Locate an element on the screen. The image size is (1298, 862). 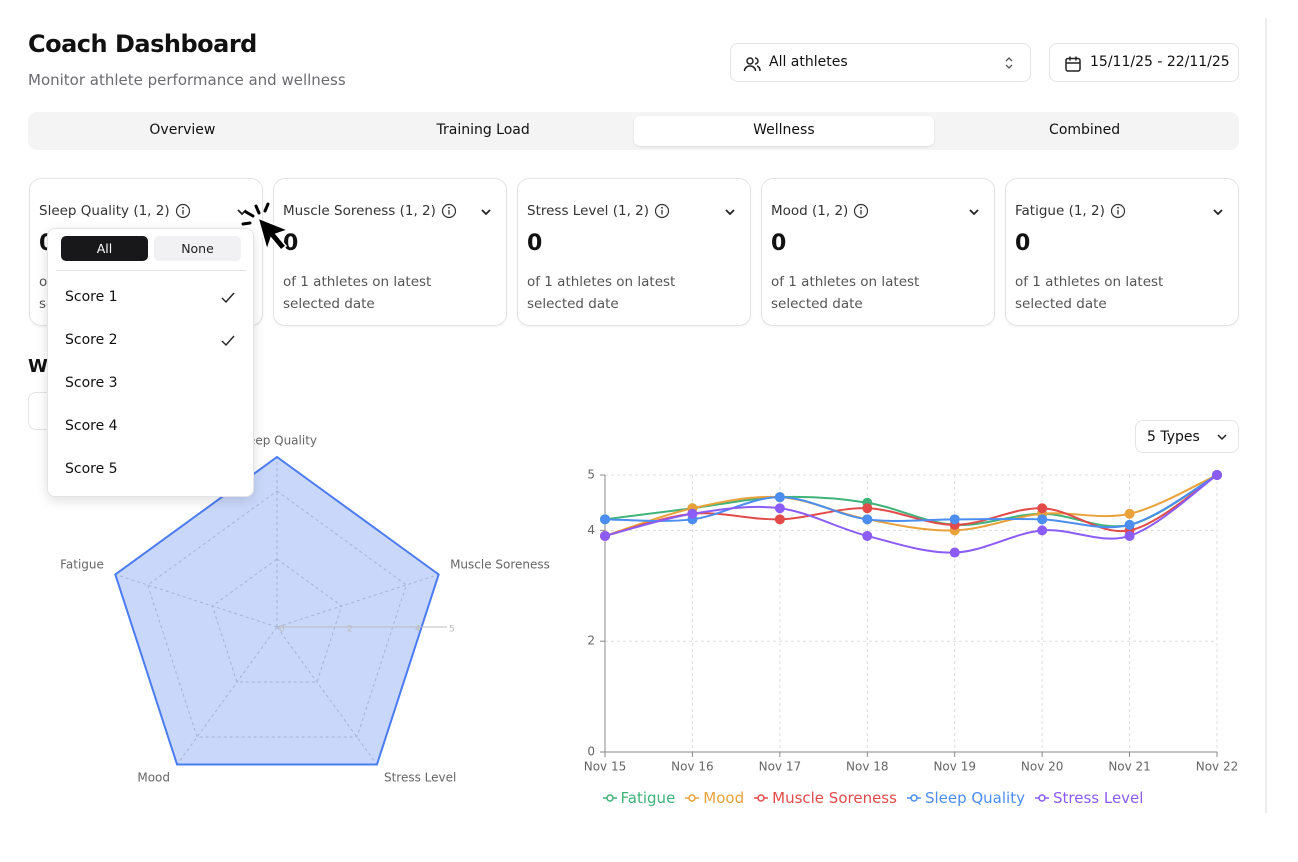
tab: Wellness is located at coordinates (784, 131).